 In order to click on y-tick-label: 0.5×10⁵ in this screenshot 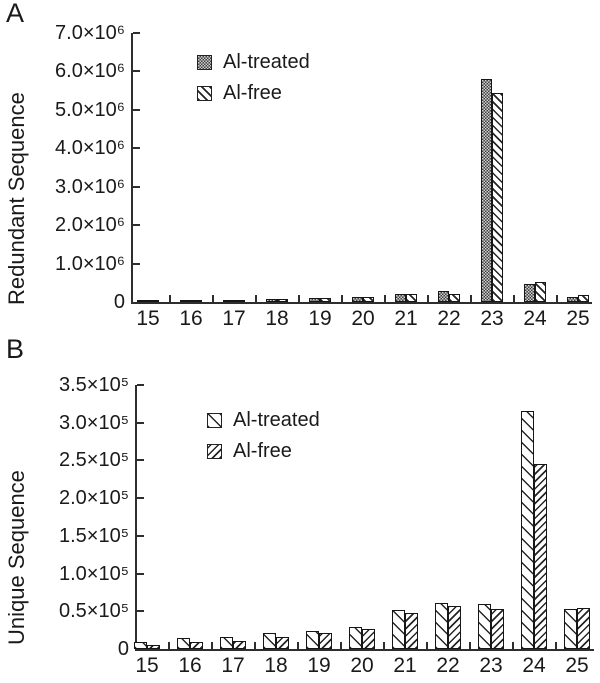, I will do `click(93, 611)`.